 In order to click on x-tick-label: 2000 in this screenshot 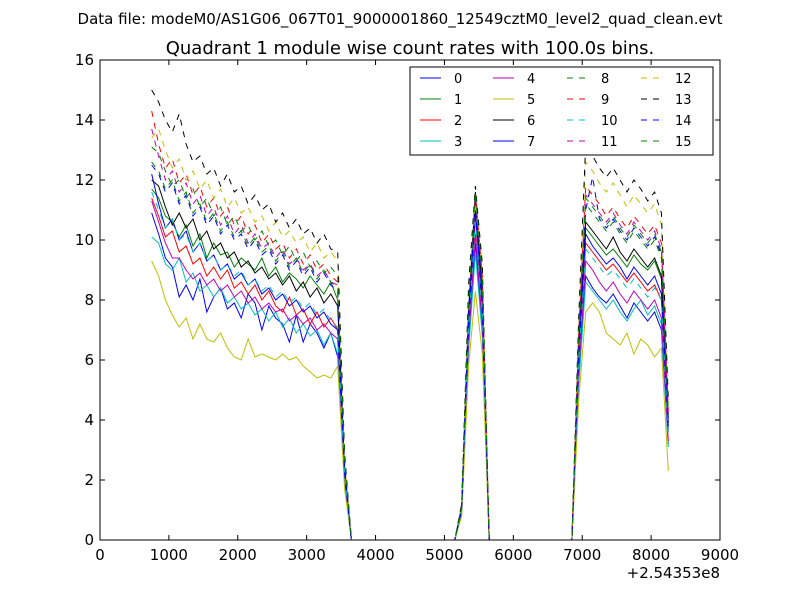, I will do `click(238, 555)`.